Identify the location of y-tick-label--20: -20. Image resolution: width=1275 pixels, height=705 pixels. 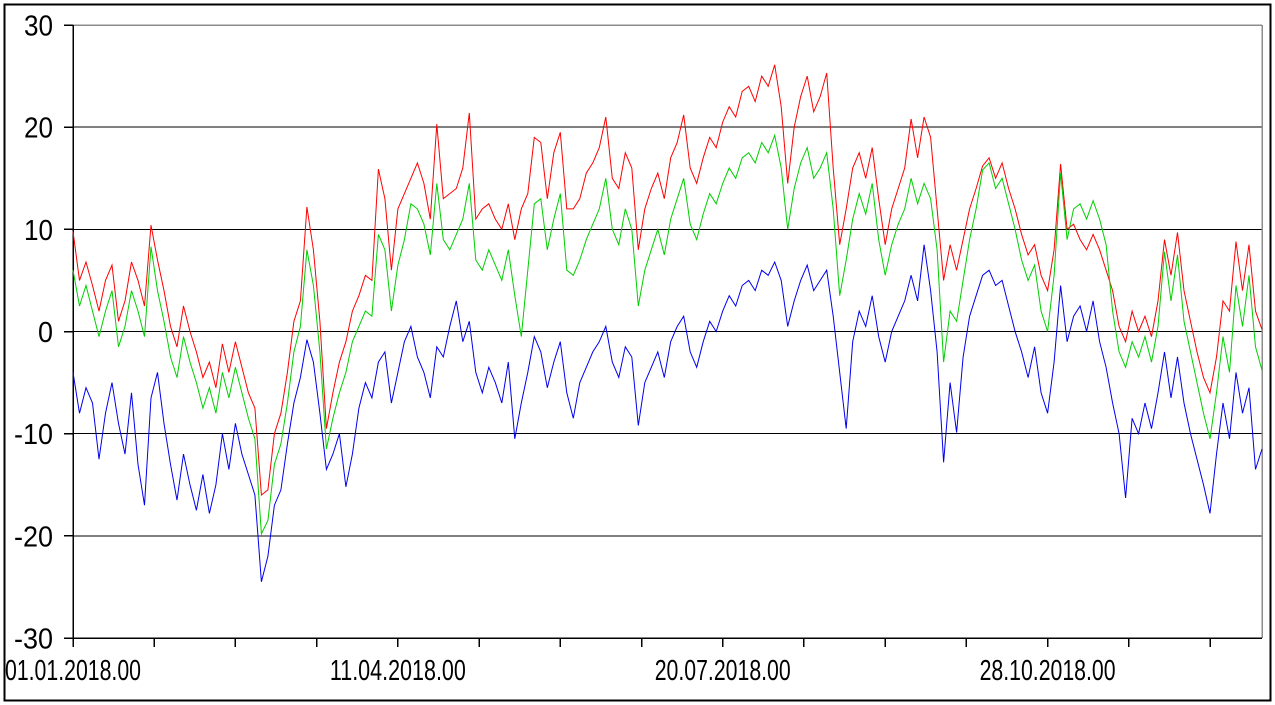
(33, 537).